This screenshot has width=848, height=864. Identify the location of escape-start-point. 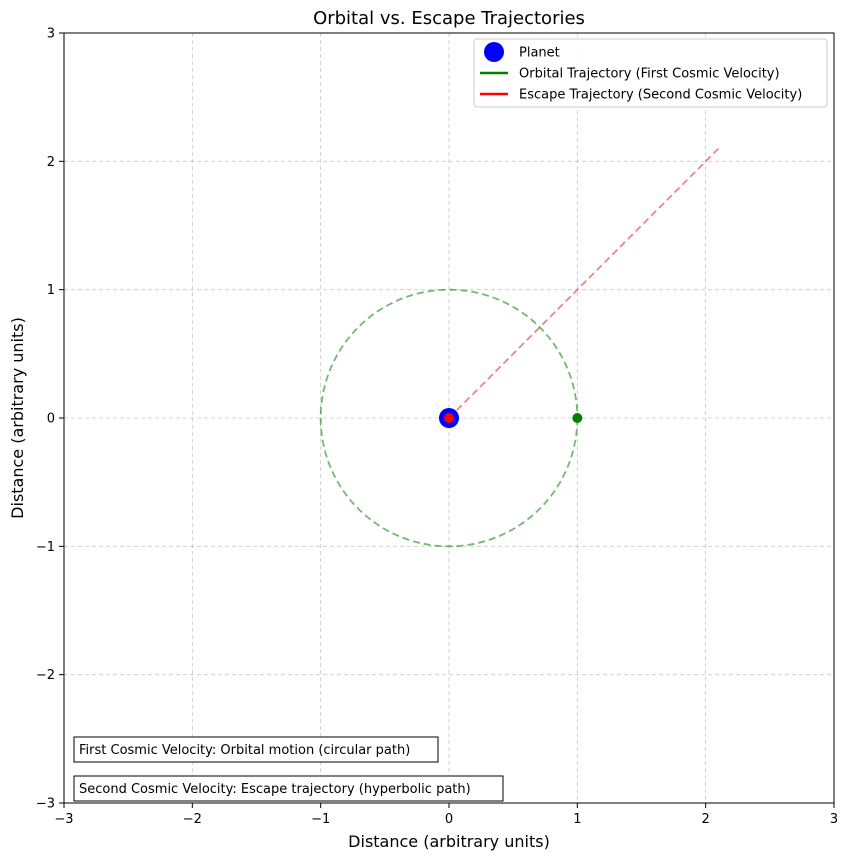
(449, 418).